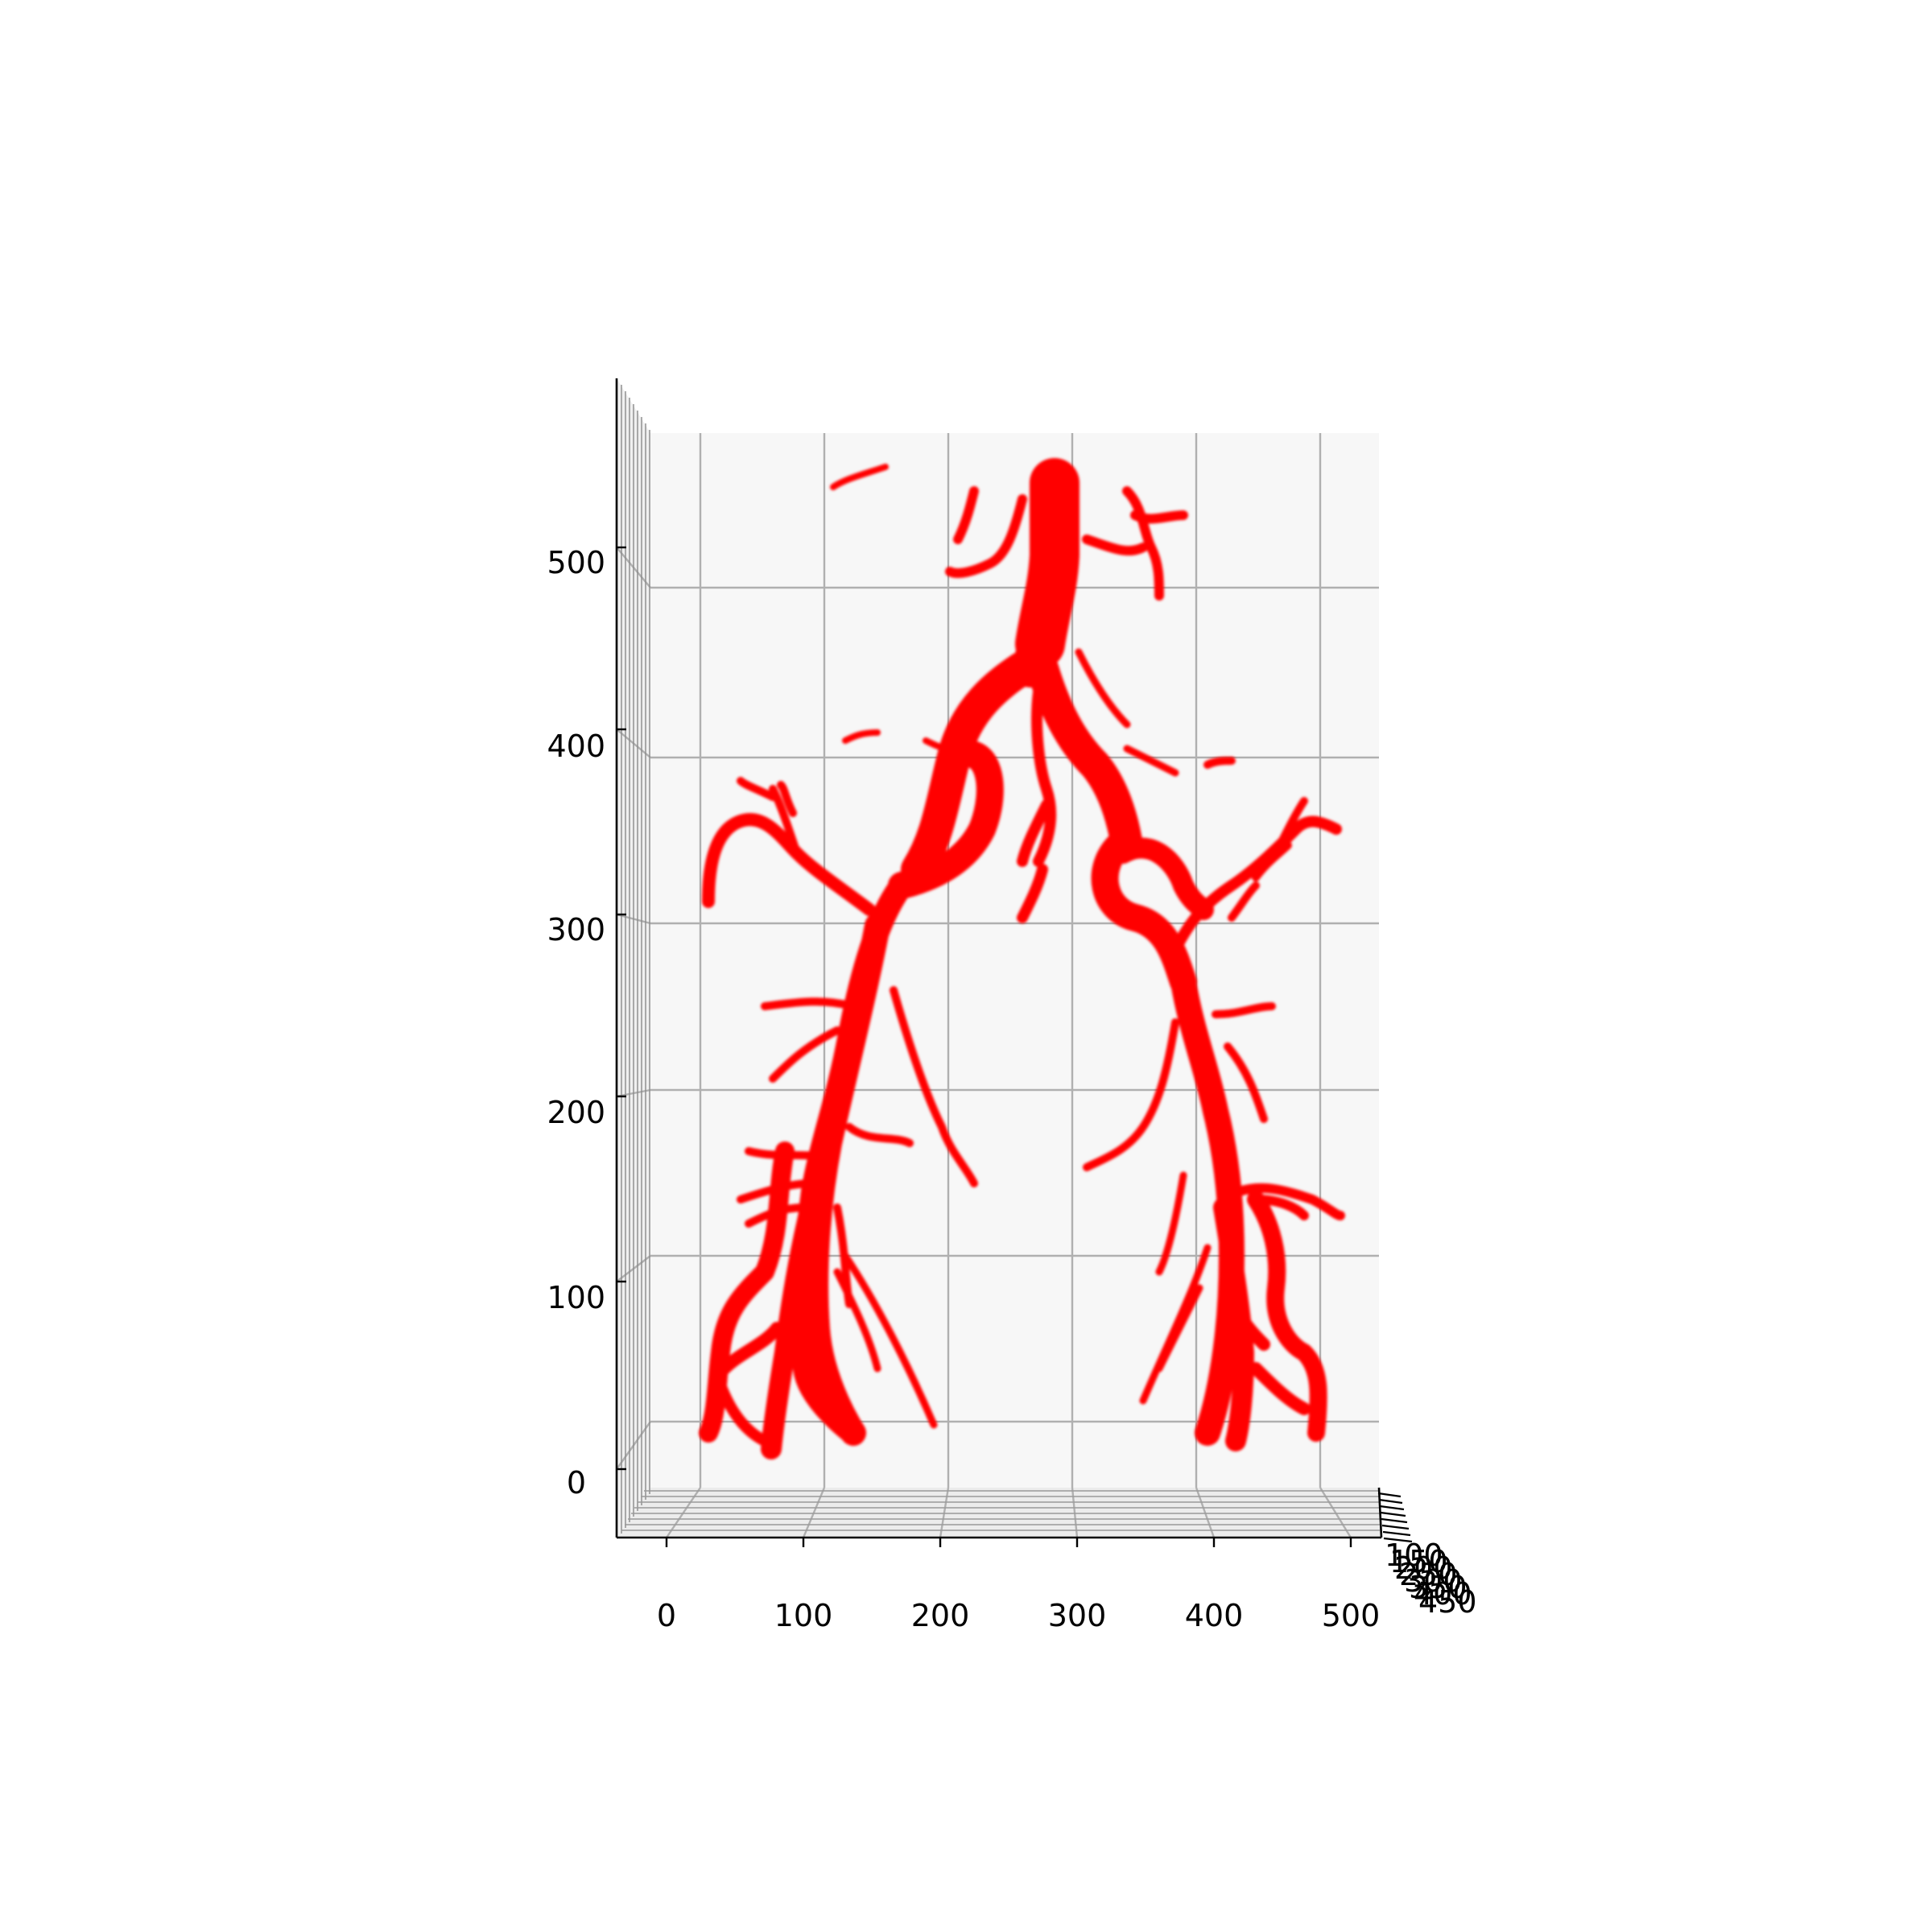 The height and width of the screenshot is (1932, 1932). I want to click on right-iliac-loop, so click(1144, 914).